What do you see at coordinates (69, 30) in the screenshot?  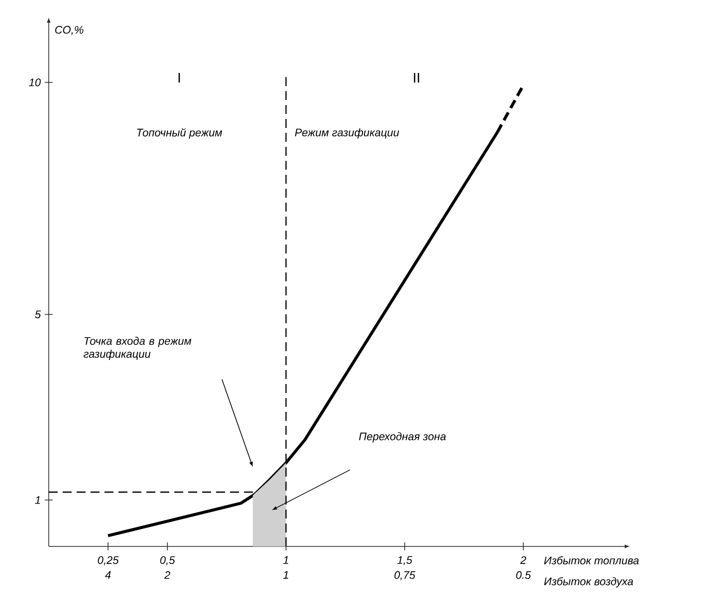 I see `y-axis-title: CO,%` at bounding box center [69, 30].